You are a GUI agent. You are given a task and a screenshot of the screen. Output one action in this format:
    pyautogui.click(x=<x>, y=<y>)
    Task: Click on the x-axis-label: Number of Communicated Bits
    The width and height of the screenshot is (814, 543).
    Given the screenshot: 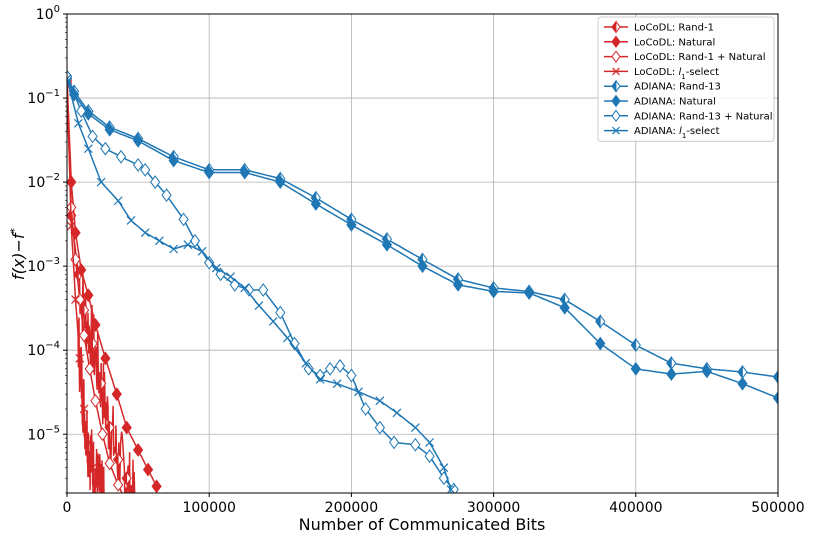 What is the action you would take?
    pyautogui.click(x=422, y=524)
    